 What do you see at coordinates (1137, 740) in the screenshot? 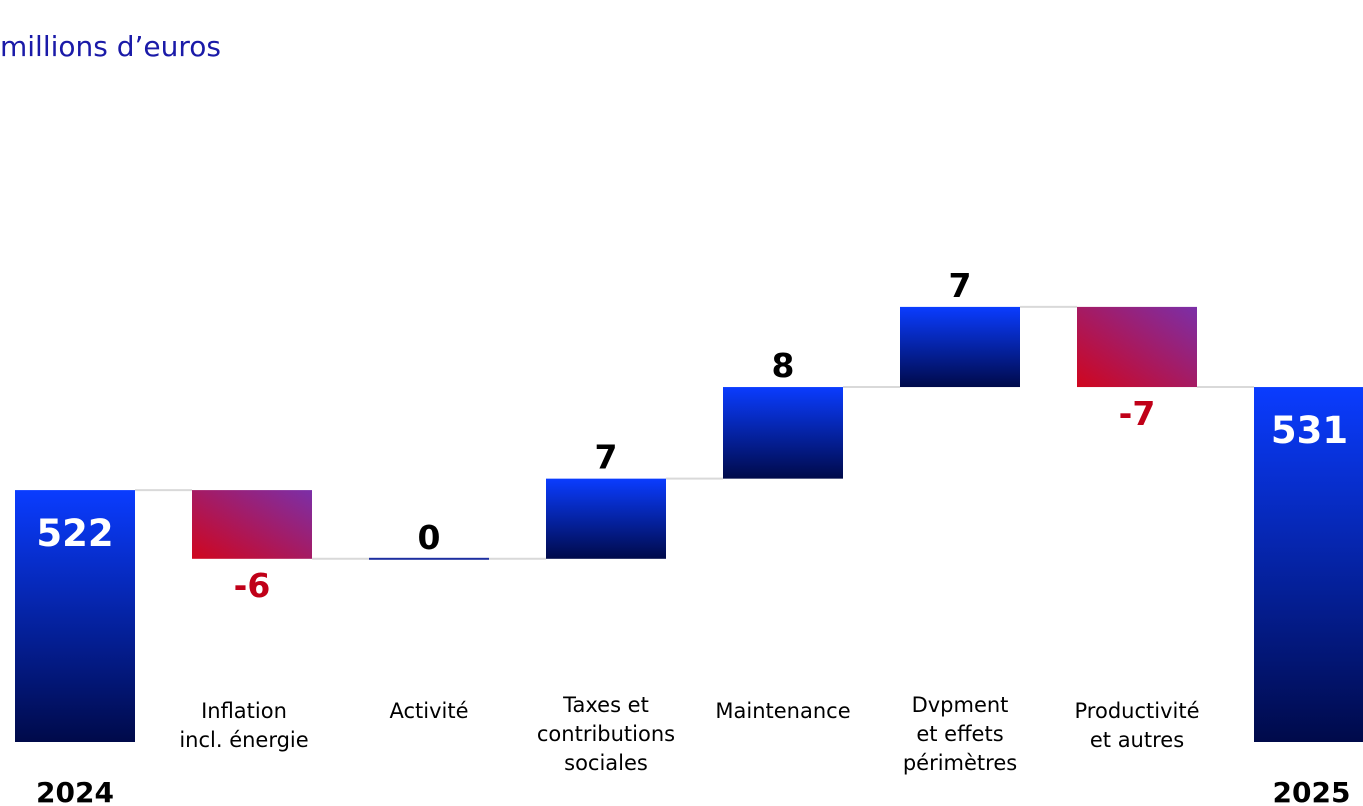
I see `category-label-step-6: et autres` at bounding box center [1137, 740].